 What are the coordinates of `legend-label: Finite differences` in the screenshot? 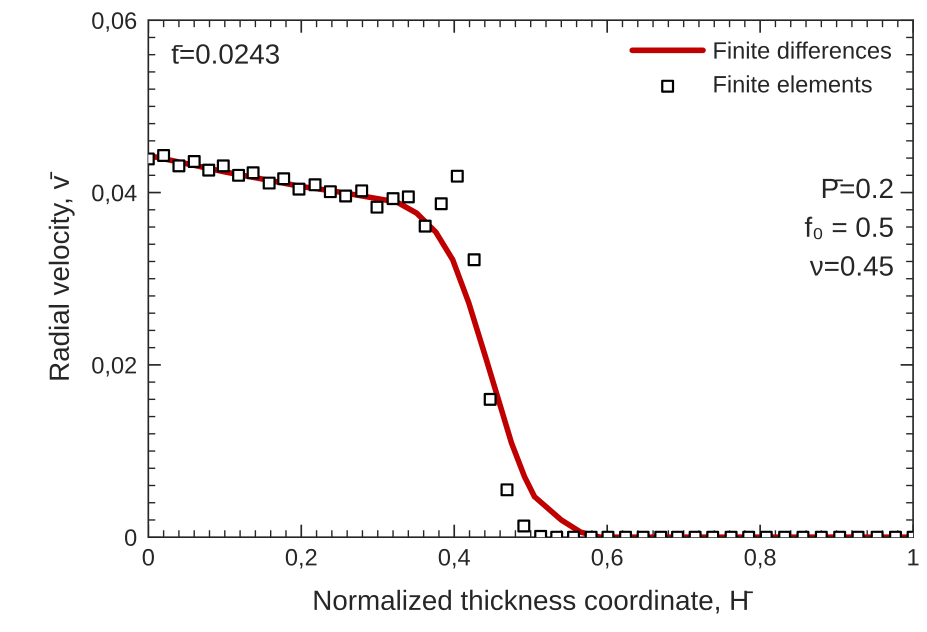 It's located at (803, 50).